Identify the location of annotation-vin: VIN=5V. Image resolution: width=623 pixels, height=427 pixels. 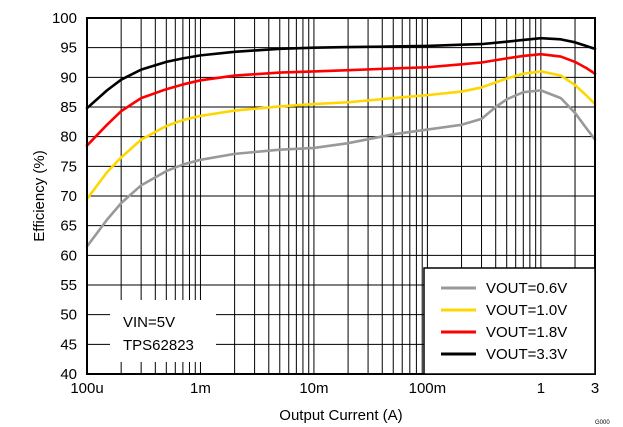
(149, 322).